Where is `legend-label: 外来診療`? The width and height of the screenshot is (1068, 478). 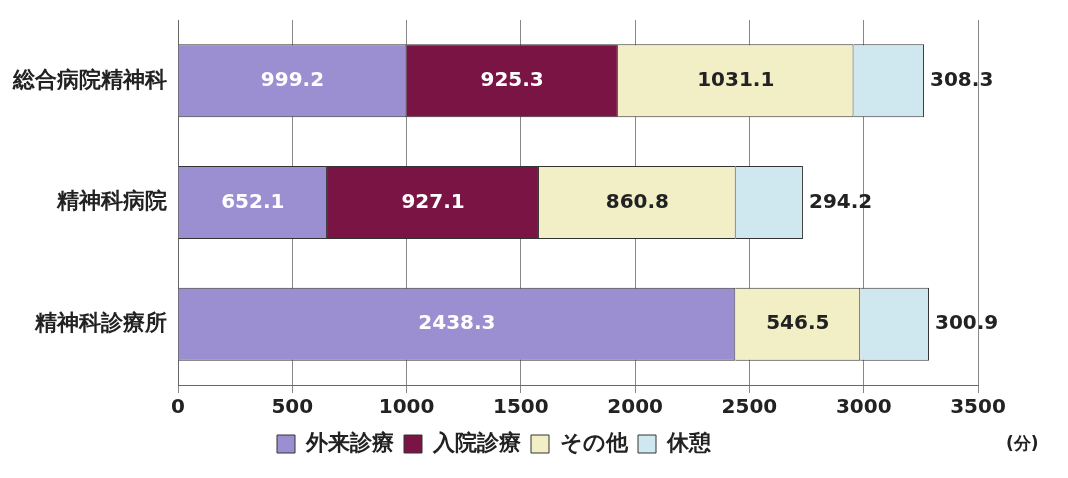 legend-label: 外来診療 is located at coordinates (349, 442).